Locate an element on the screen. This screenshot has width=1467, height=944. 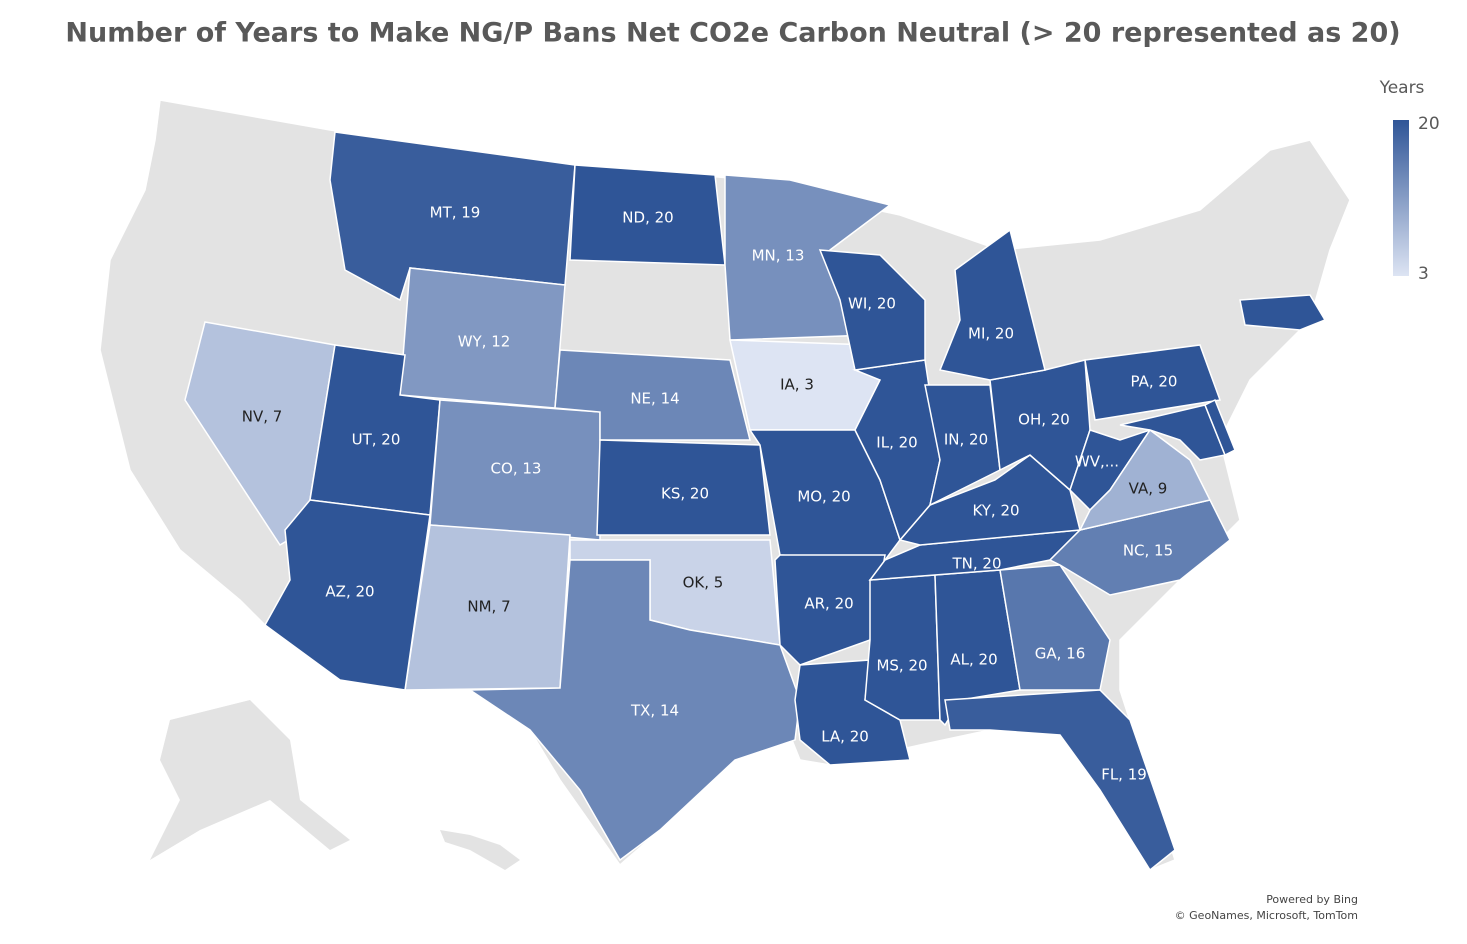
state-label: PA, 20 is located at coordinates (1154, 382).